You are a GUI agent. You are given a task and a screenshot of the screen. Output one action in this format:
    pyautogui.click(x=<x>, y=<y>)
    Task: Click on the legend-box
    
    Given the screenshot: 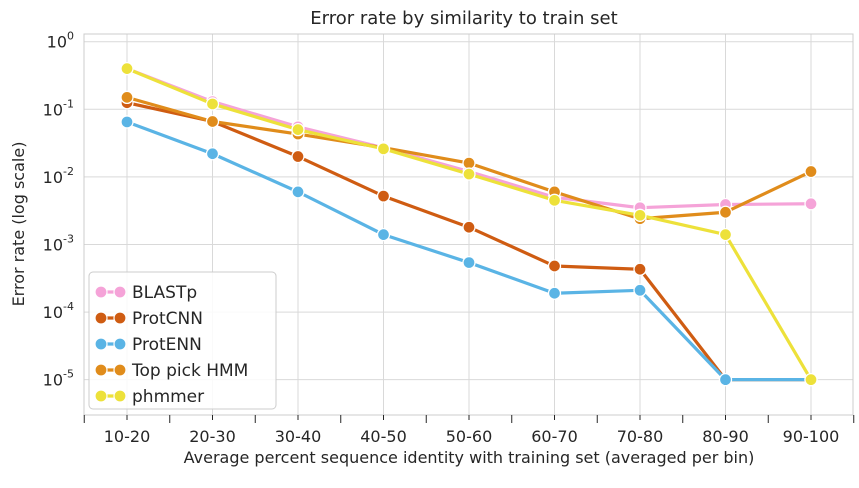 What is the action you would take?
    pyautogui.click(x=182, y=340)
    